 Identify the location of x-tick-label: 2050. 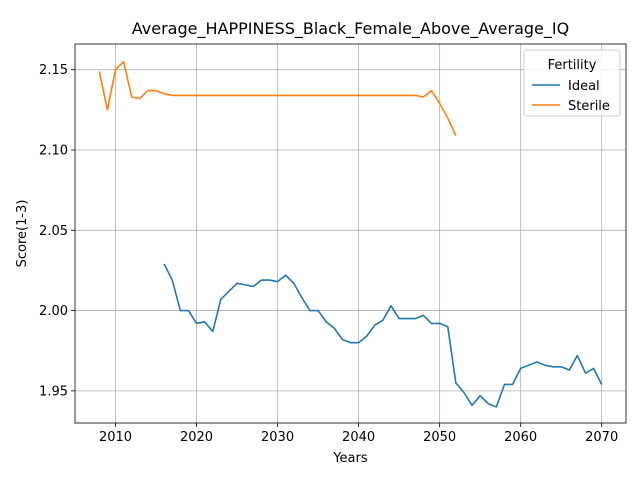
(439, 437).